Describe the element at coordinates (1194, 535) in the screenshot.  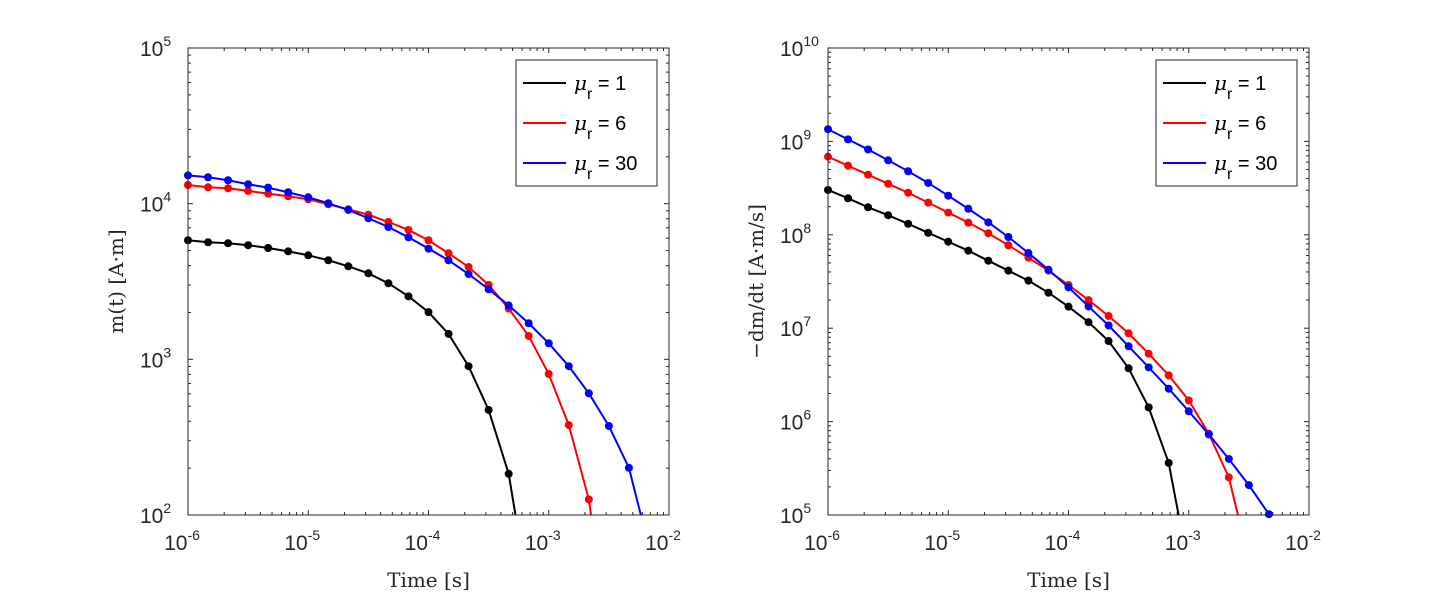
I see `tick-exponent: -3` at that location.